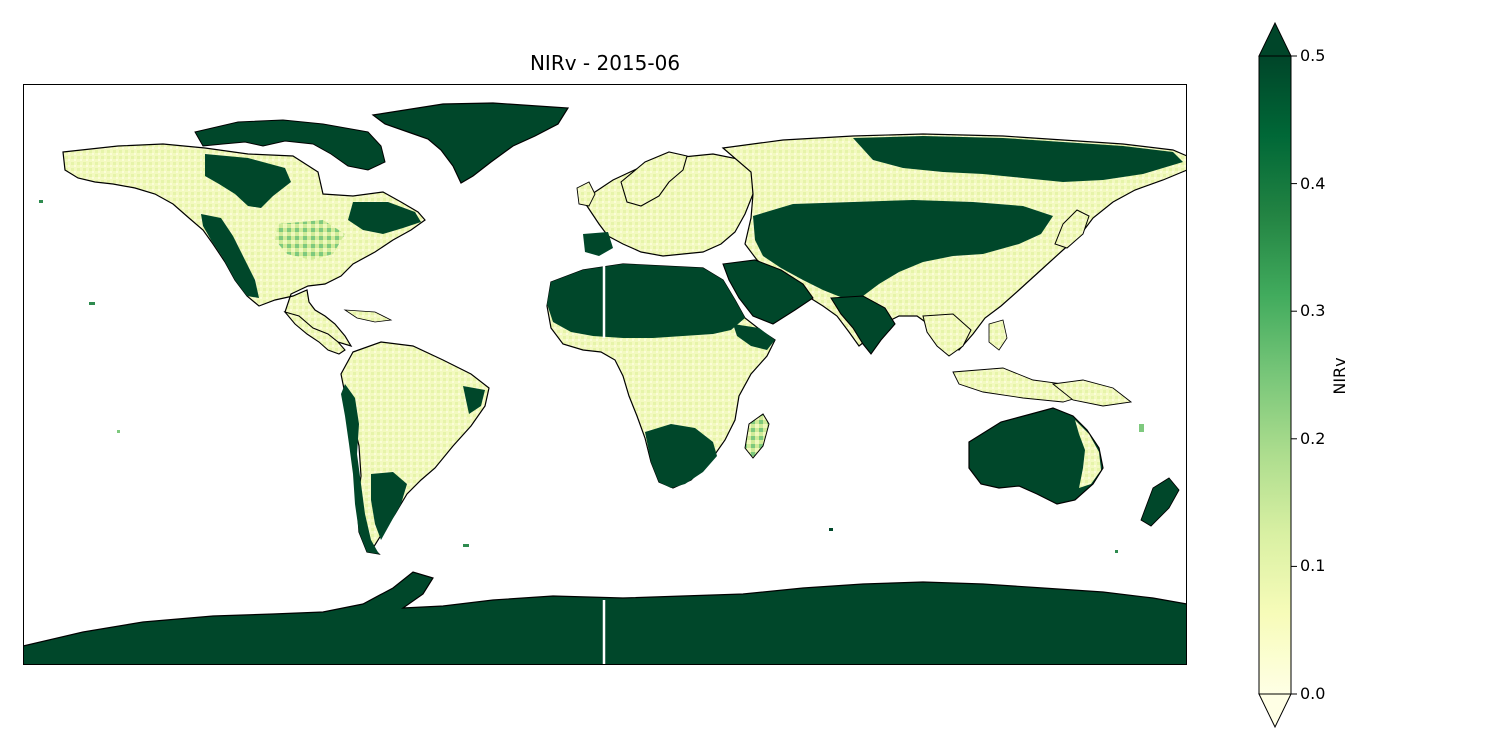 The height and width of the screenshot is (750, 1500). Describe the element at coordinates (1275, 39) in the screenshot. I see `colorbar-extend-top` at that location.